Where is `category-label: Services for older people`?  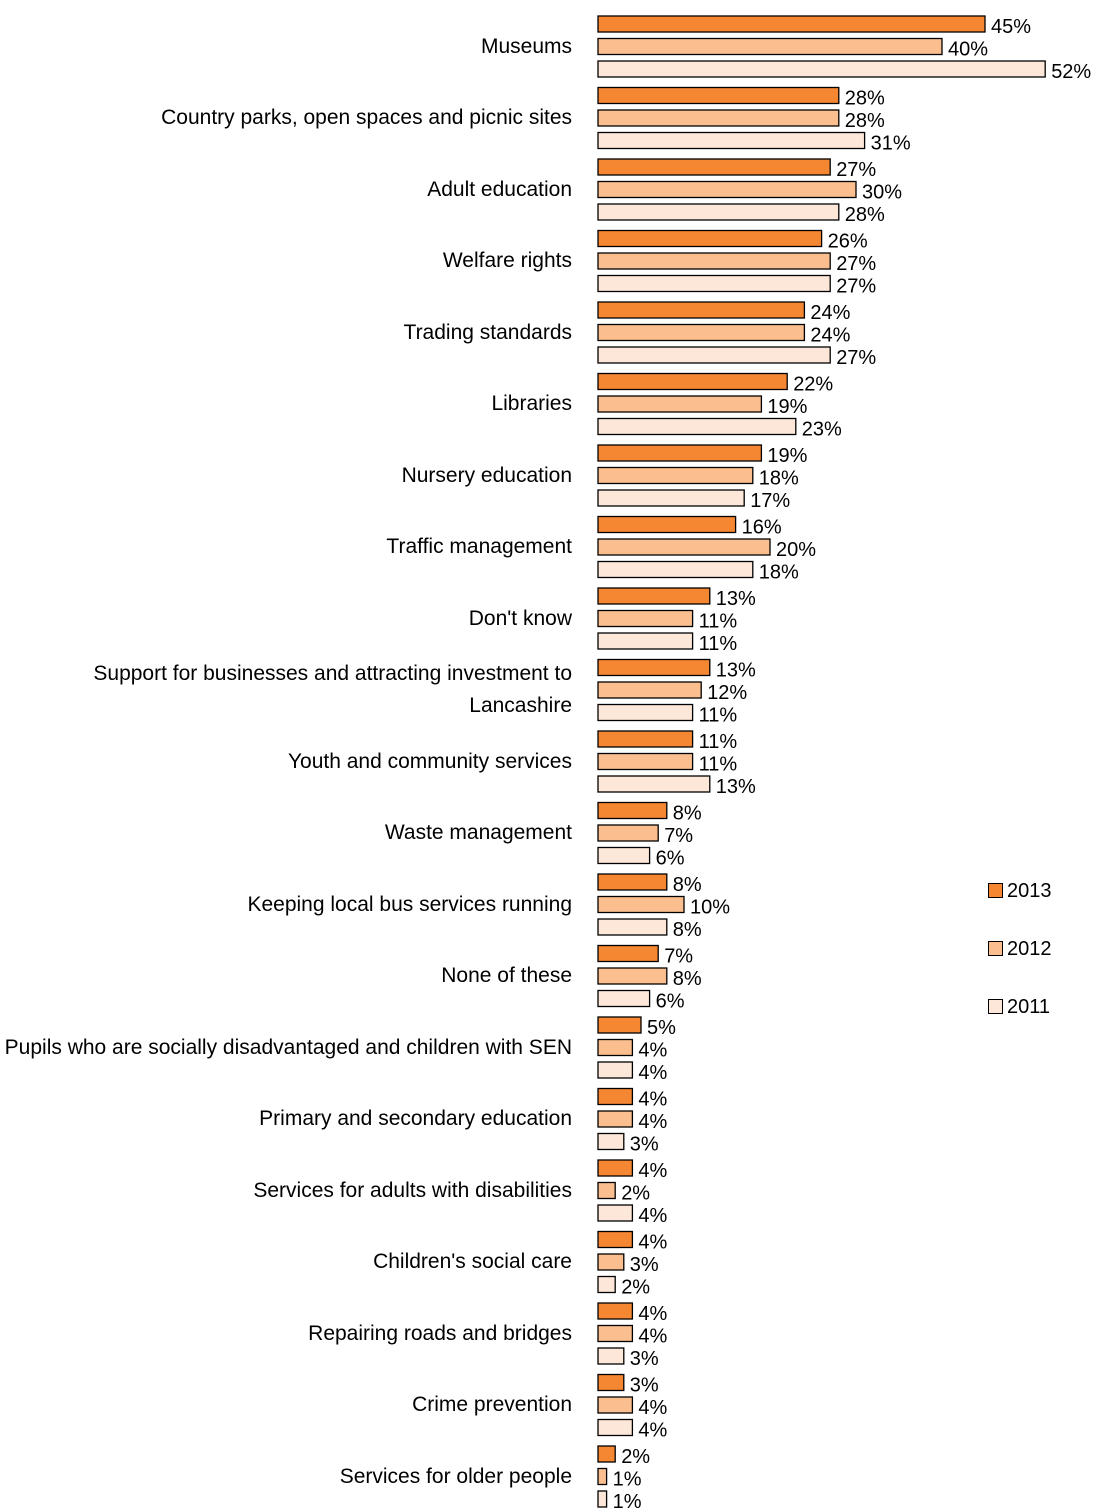 category-label: Services for older people is located at coordinates (455, 1476).